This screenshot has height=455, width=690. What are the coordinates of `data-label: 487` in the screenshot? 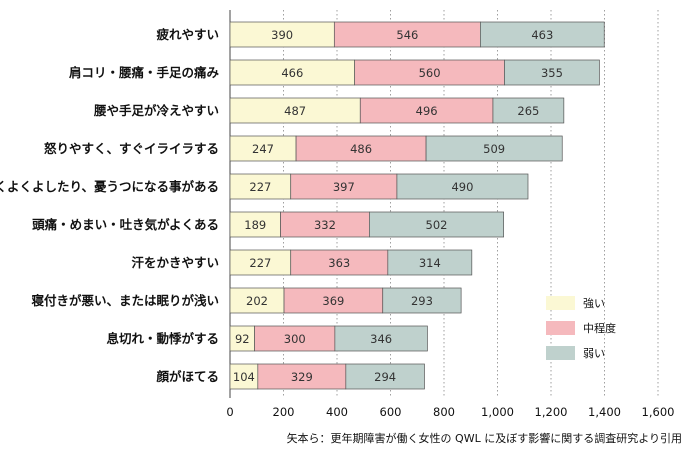 It's located at (295, 111).